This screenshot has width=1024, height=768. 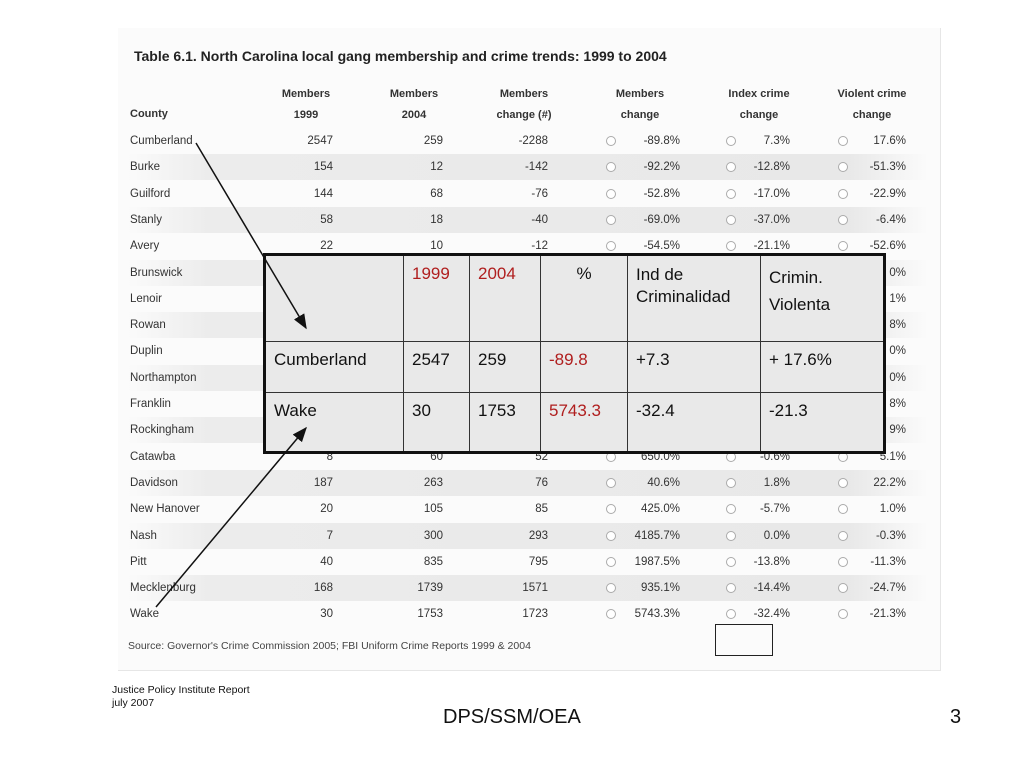 What do you see at coordinates (661, 193) in the screenshot?
I see `scan-cell-pct: -52.8%` at bounding box center [661, 193].